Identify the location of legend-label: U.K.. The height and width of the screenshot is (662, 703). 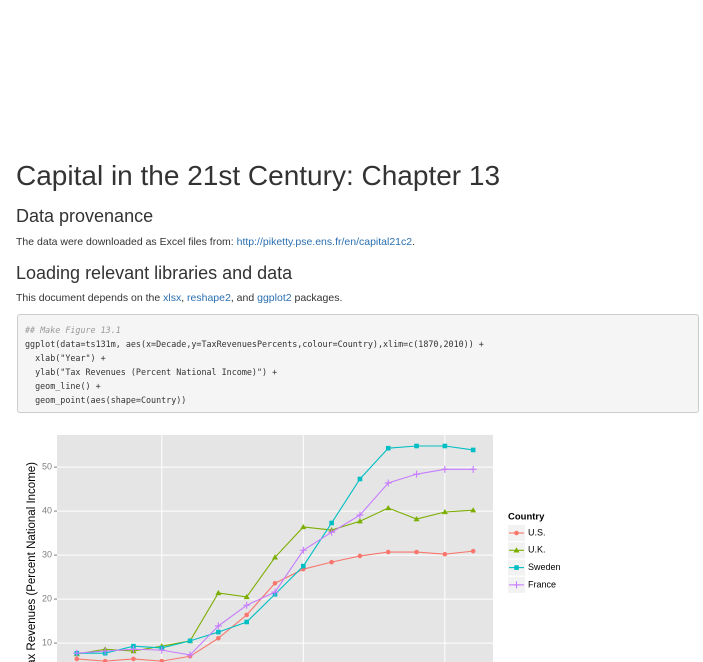
(537, 550).